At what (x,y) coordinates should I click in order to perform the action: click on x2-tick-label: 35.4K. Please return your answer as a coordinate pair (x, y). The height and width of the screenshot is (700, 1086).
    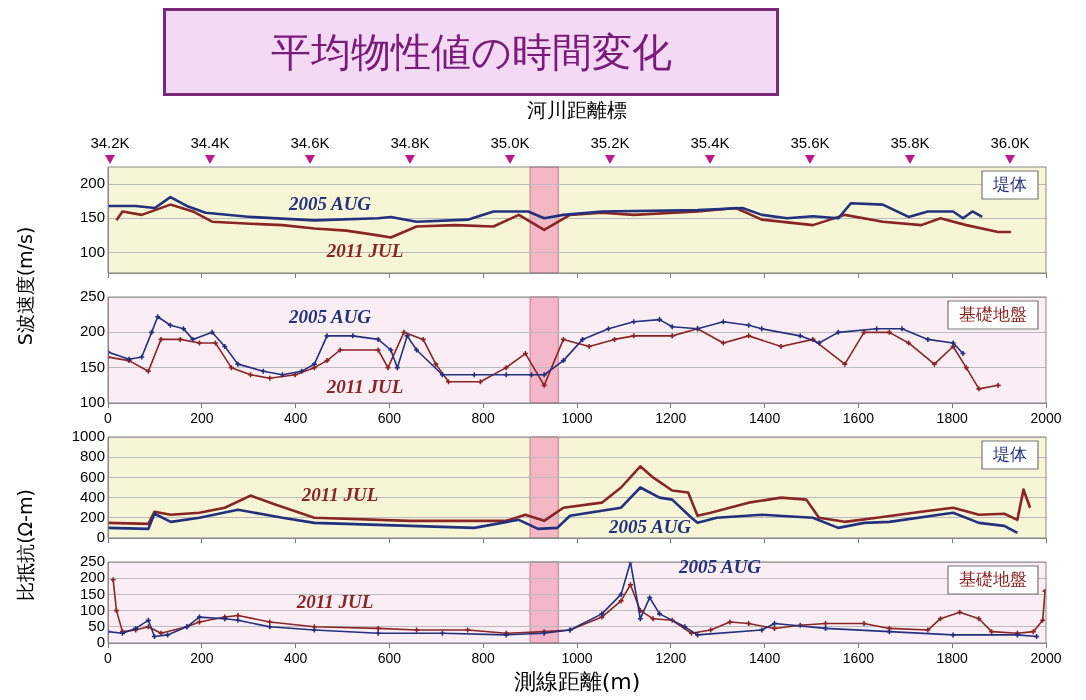
    Looking at the image, I should click on (710, 143).